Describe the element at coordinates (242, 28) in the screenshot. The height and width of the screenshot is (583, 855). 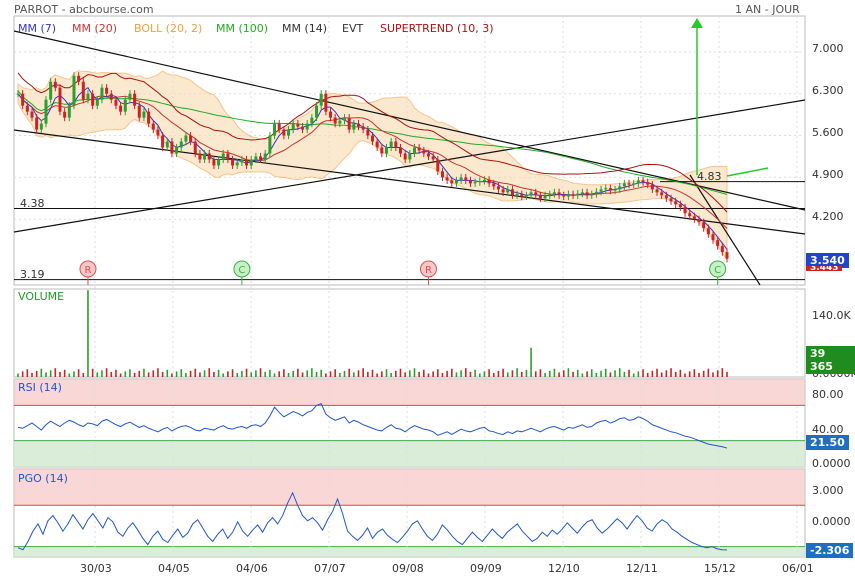
I see `legend-mm100: MM (100)` at that location.